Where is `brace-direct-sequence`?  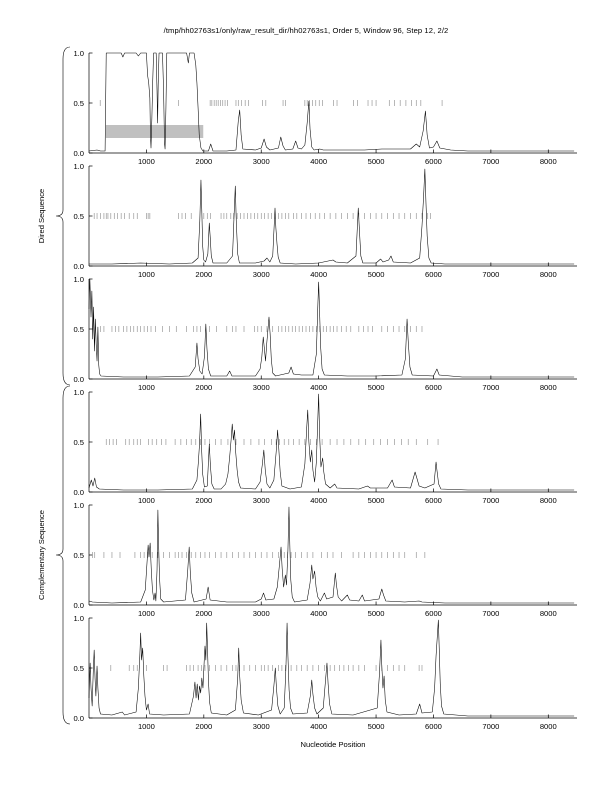 brace-direct-sequence is located at coordinates (63, 216).